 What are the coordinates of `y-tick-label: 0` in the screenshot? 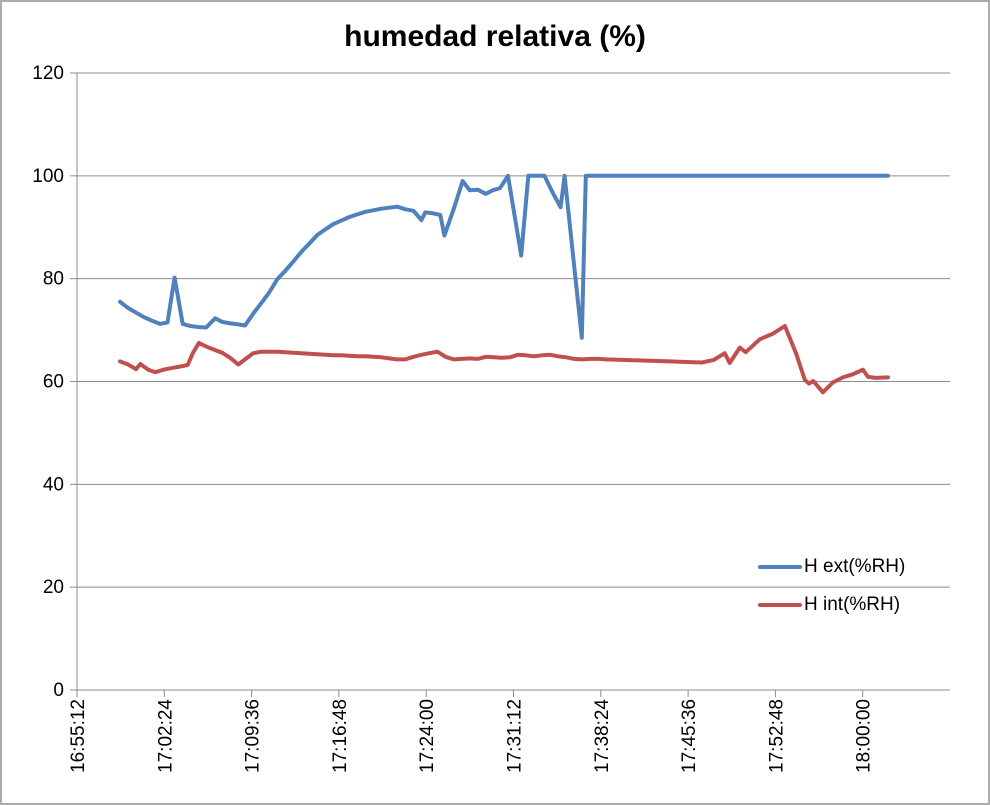 It's located at (58, 690).